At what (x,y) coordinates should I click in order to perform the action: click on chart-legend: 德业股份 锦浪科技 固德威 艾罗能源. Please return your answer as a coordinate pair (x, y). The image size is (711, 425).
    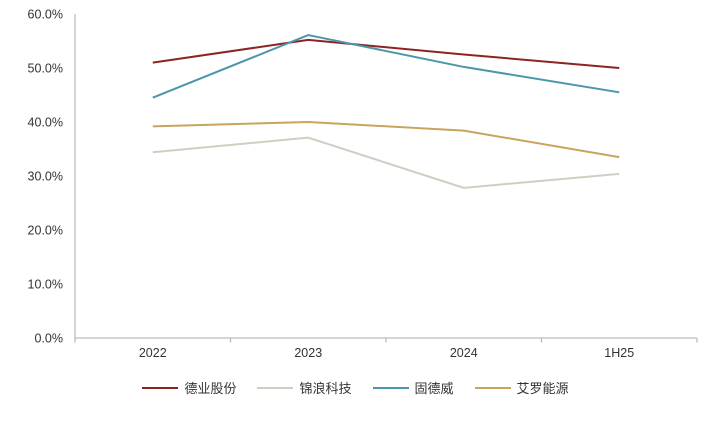
    Looking at the image, I should click on (355, 387).